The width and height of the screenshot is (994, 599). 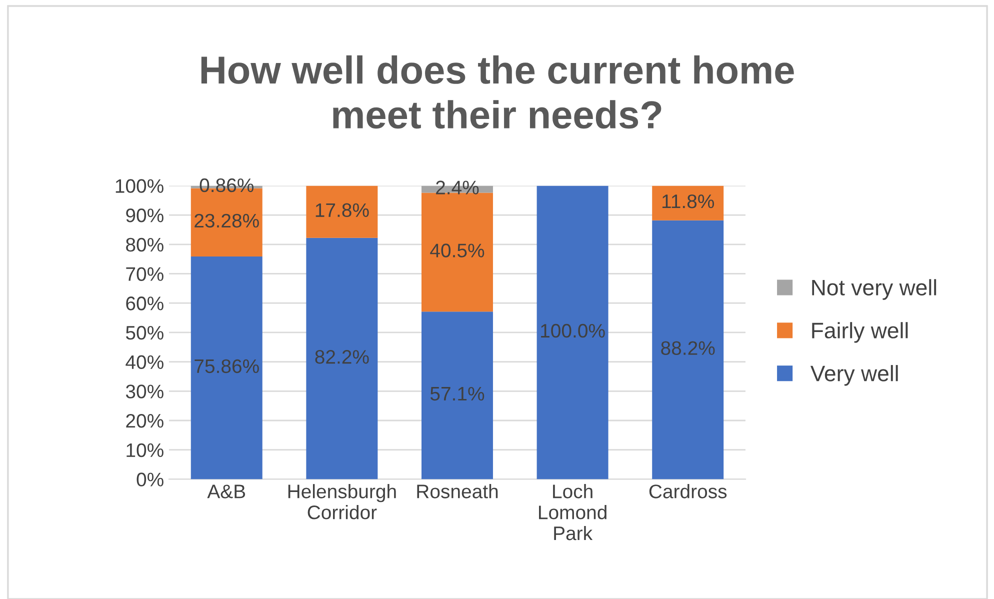 I want to click on x-tick-label: Cardross, so click(x=688, y=491).